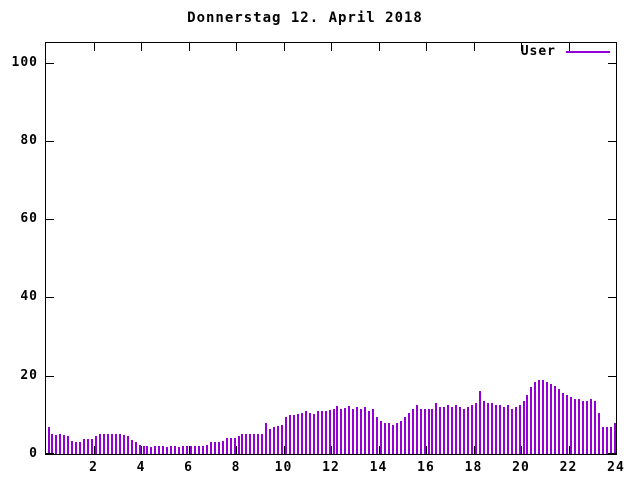 The height and width of the screenshot is (480, 640). What do you see at coordinates (33, 453) in the screenshot?
I see `y-tick-label: 0` at bounding box center [33, 453].